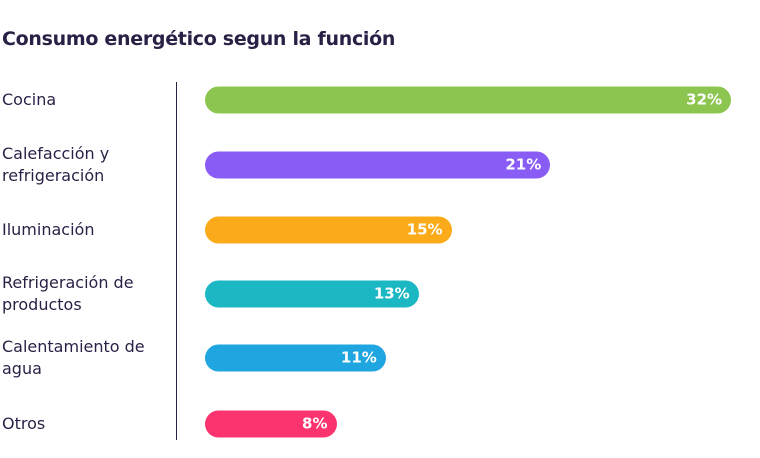 Image resolution: width=760 pixels, height=458 pixels. I want to click on value-label: 21%, so click(523, 164).